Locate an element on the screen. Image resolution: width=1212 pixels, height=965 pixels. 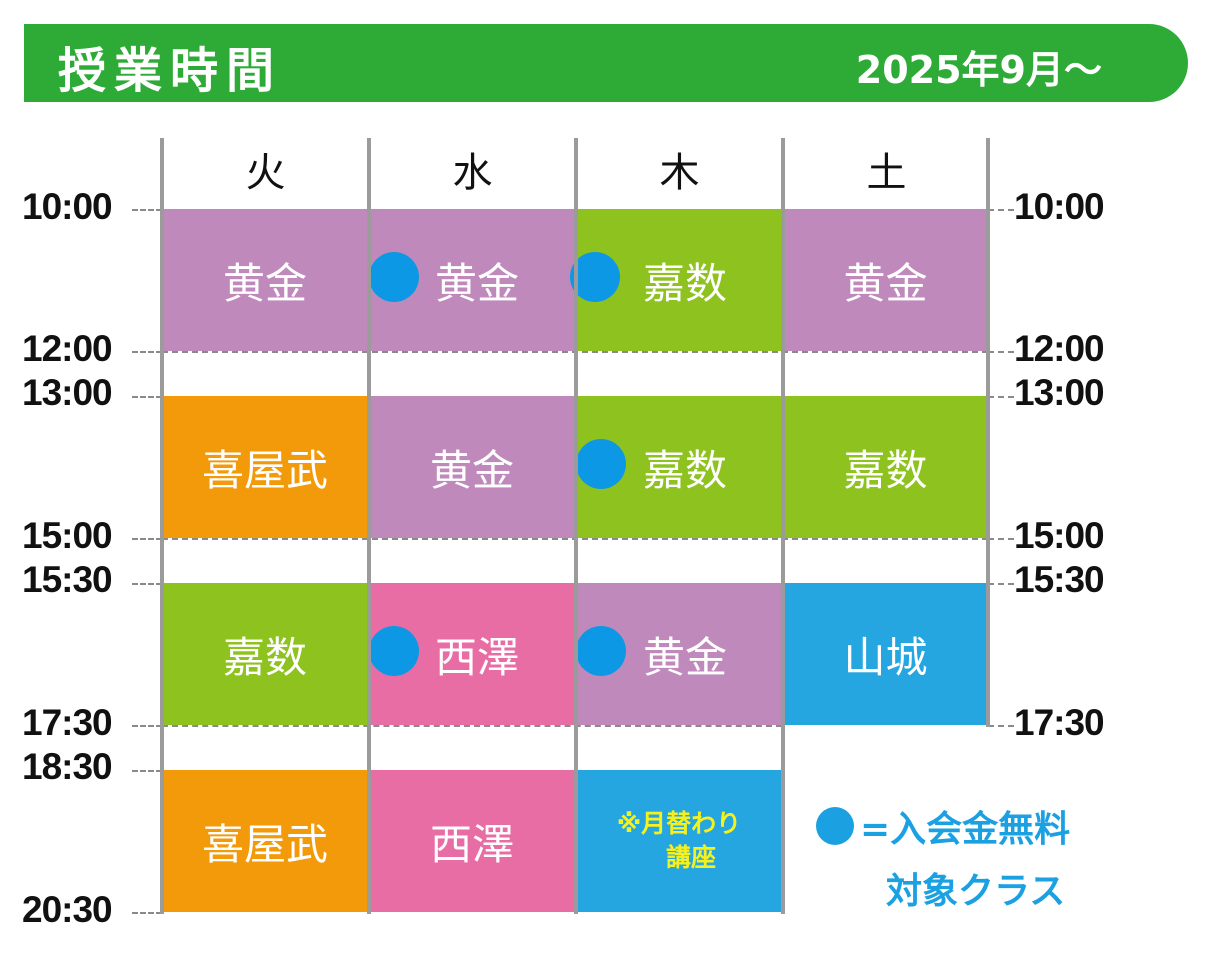
time-label-1000: 10:00 is located at coordinates (67, 206).